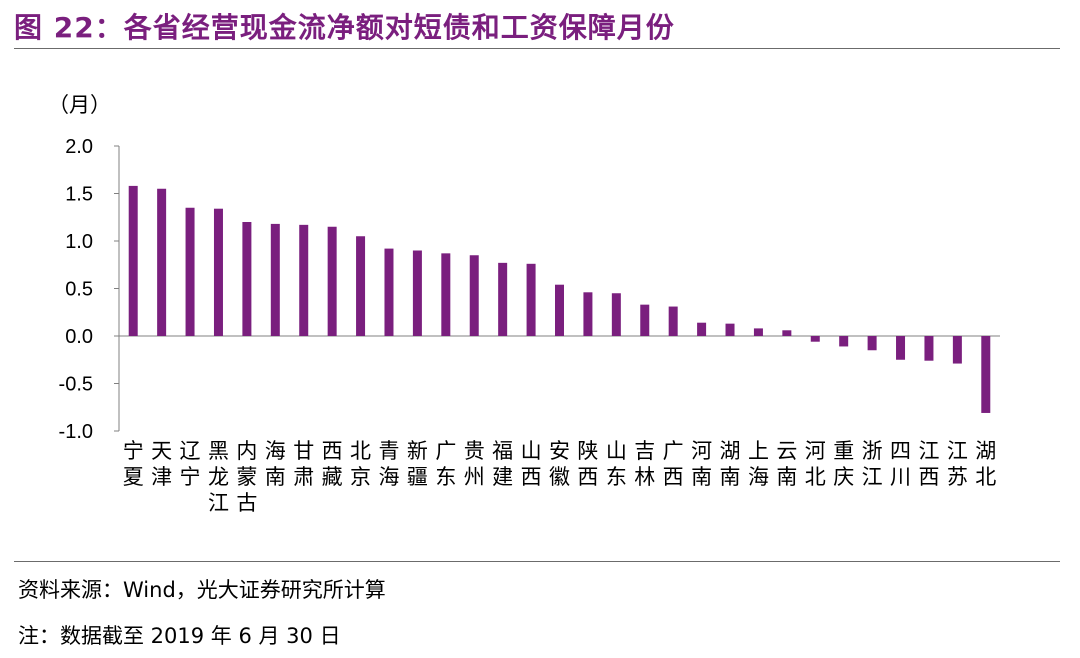 This screenshot has width=1080, height=658. I want to click on x-category-label: 广西, so click(673, 464).